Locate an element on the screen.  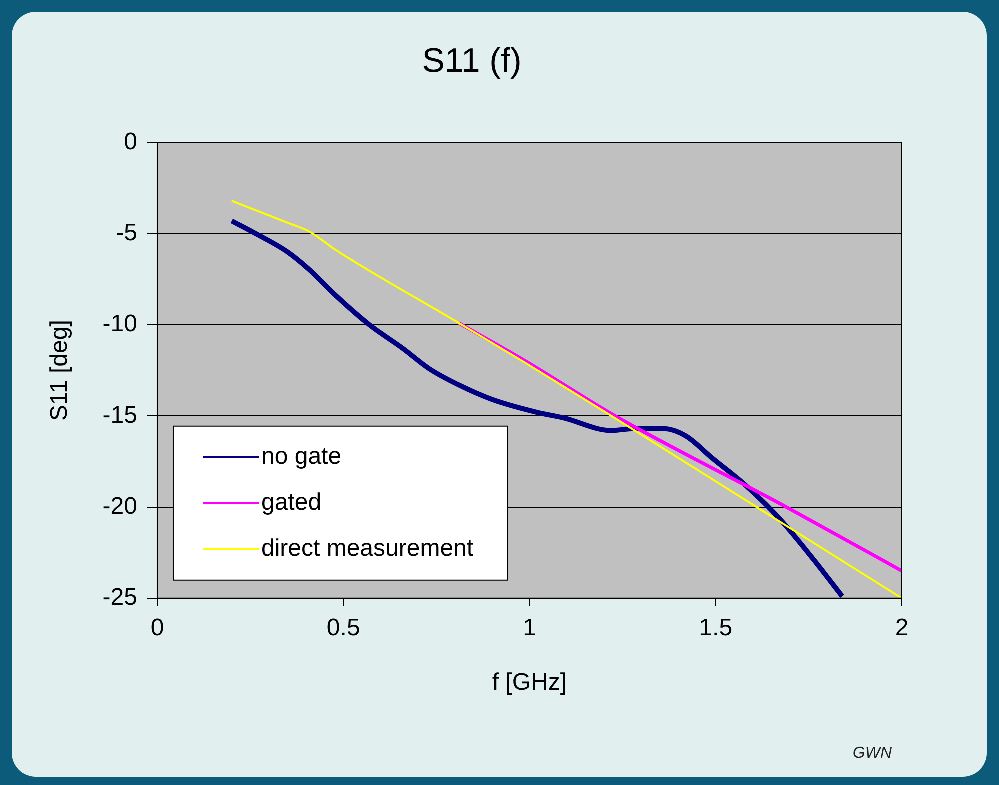
y-axis-title: S11 [deg] is located at coordinates (60, 371).